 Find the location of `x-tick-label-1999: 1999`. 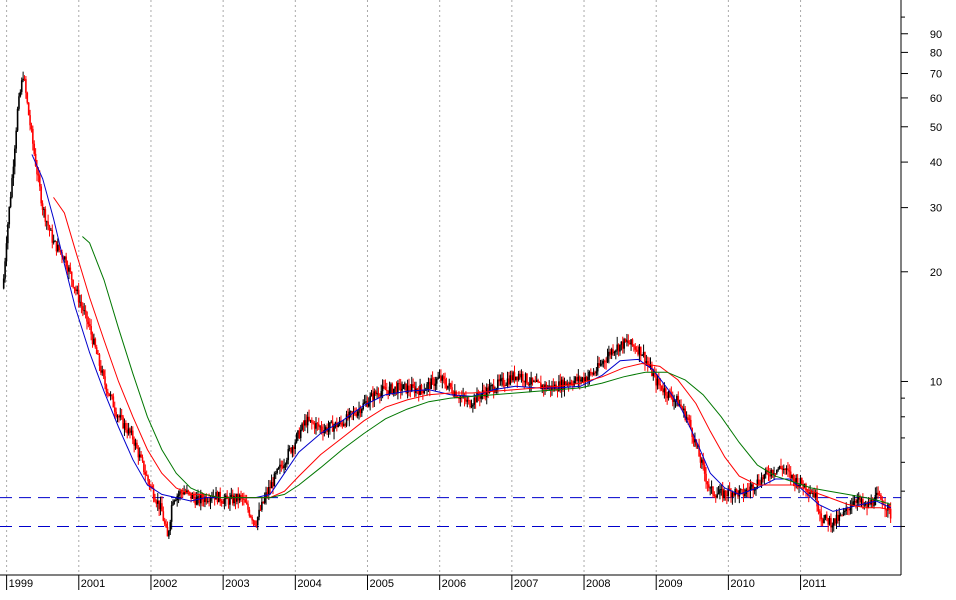

x-tick-label-1999: 1999 is located at coordinates (21, 584).